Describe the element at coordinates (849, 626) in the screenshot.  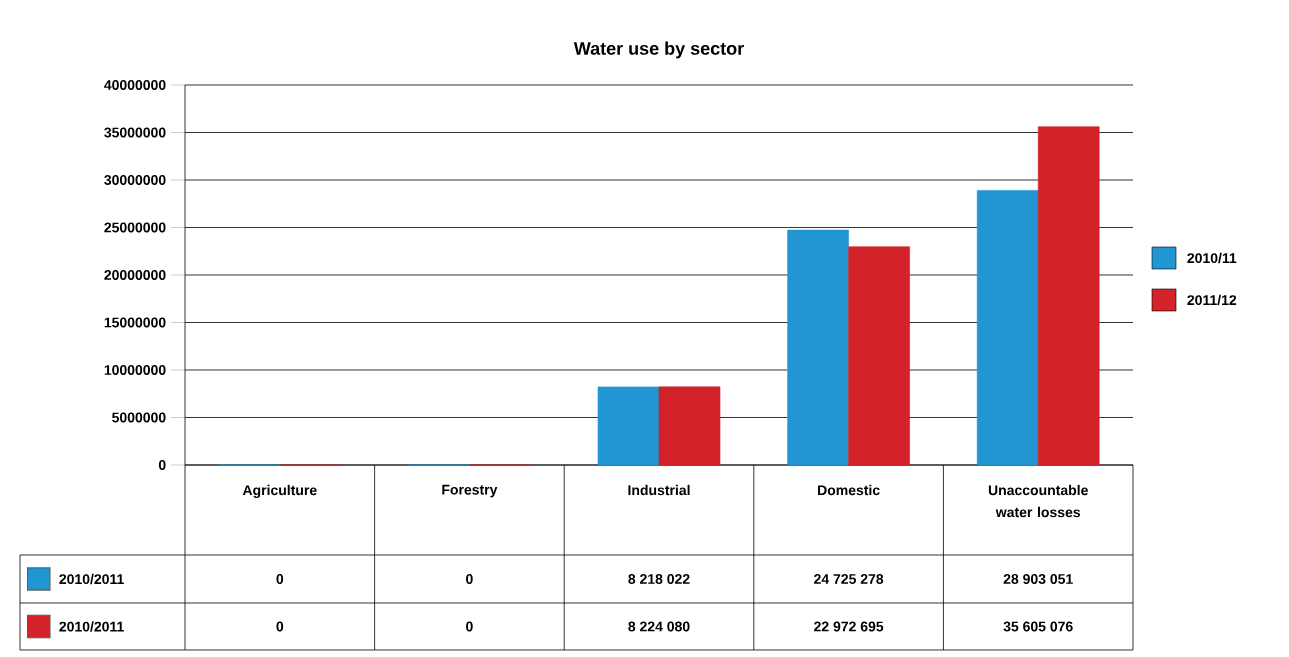
I see `data-label: 22 972 695` at that location.